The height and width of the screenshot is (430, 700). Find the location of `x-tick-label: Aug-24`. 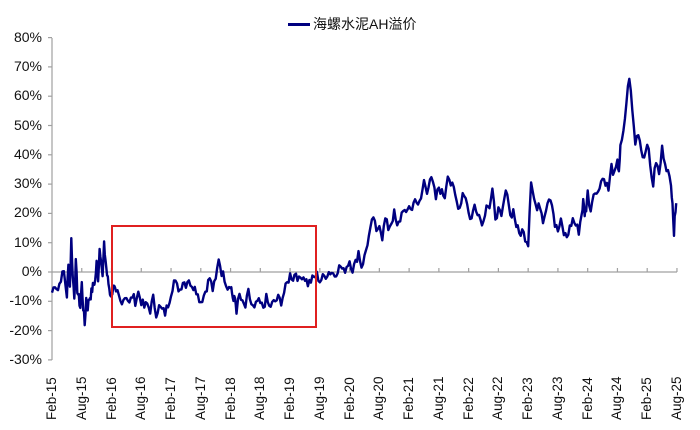

x-tick-label: Aug-24 is located at coordinates (617, 398).